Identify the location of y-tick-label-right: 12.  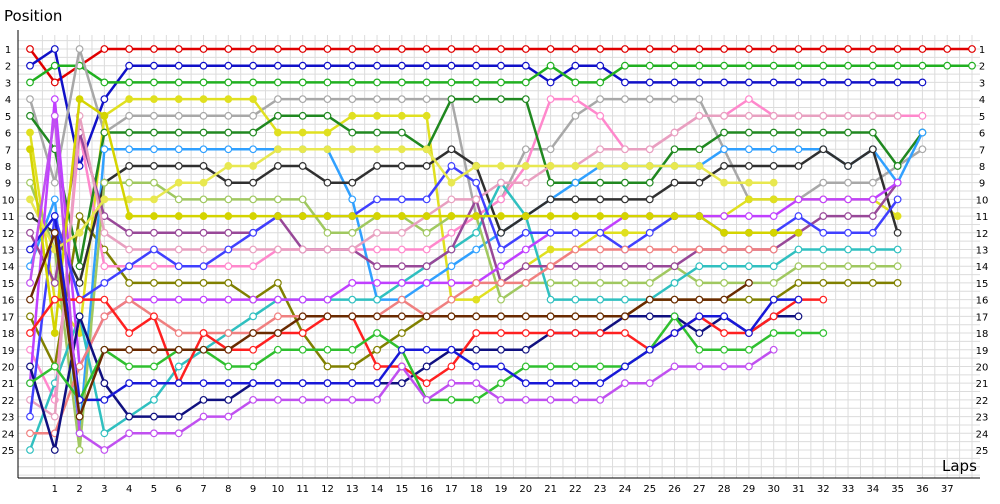
(982, 234).